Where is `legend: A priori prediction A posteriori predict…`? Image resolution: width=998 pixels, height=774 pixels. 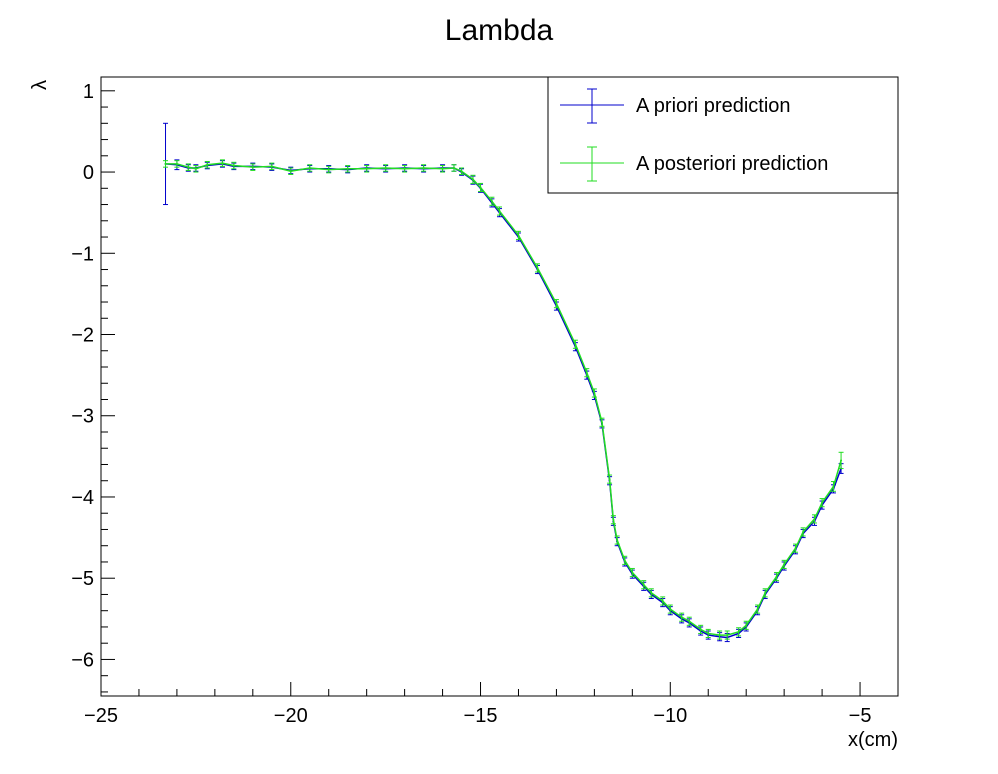 legend: A priori prediction A posteriori predict… is located at coordinates (723, 135).